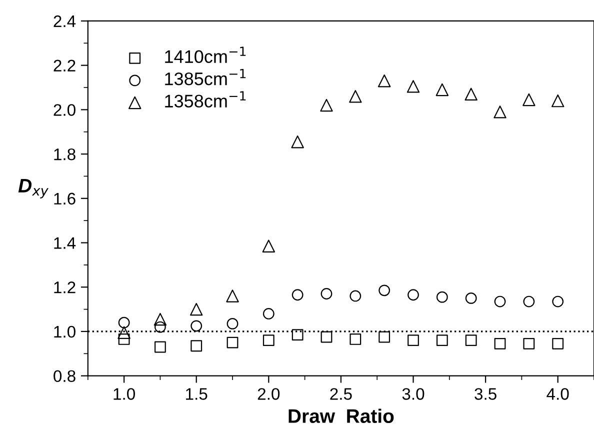 This screenshot has width=594, height=437. I want to click on x-tick-label: 1.5, so click(197, 394).